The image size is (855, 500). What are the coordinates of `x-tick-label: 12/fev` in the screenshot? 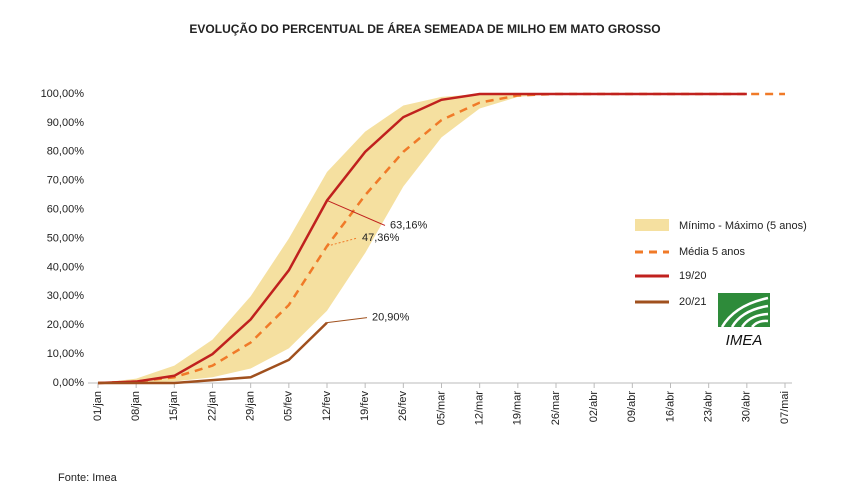 It's located at (327, 406).